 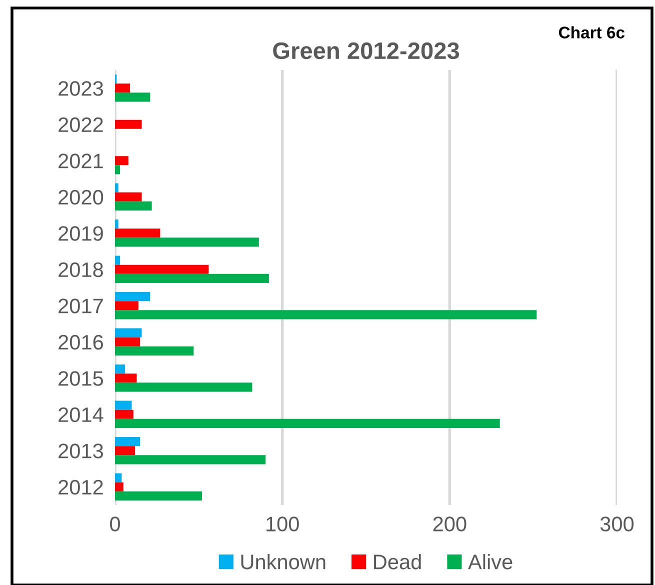 What do you see at coordinates (80, 451) in the screenshot?
I see `y-tick-label: 2013` at bounding box center [80, 451].